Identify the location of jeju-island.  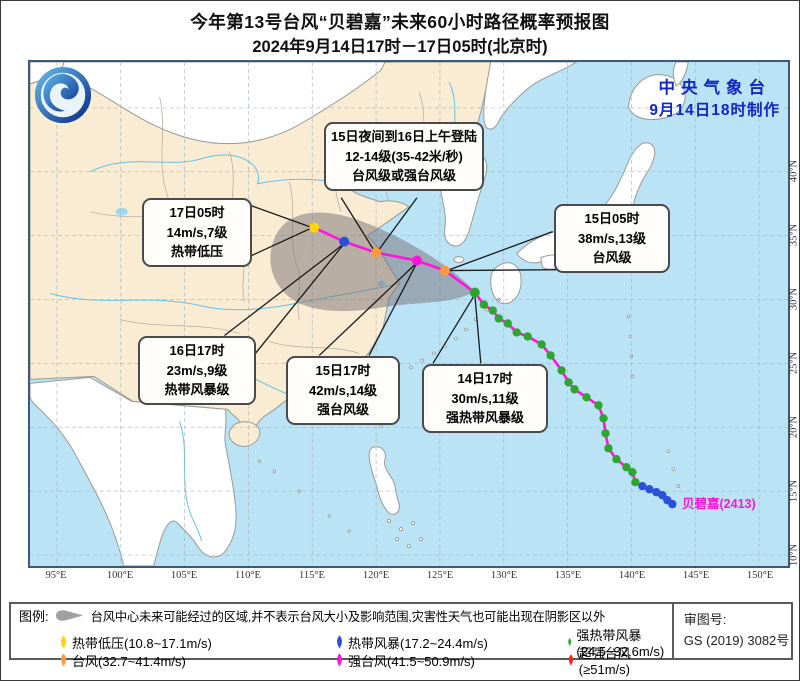
(459, 260).